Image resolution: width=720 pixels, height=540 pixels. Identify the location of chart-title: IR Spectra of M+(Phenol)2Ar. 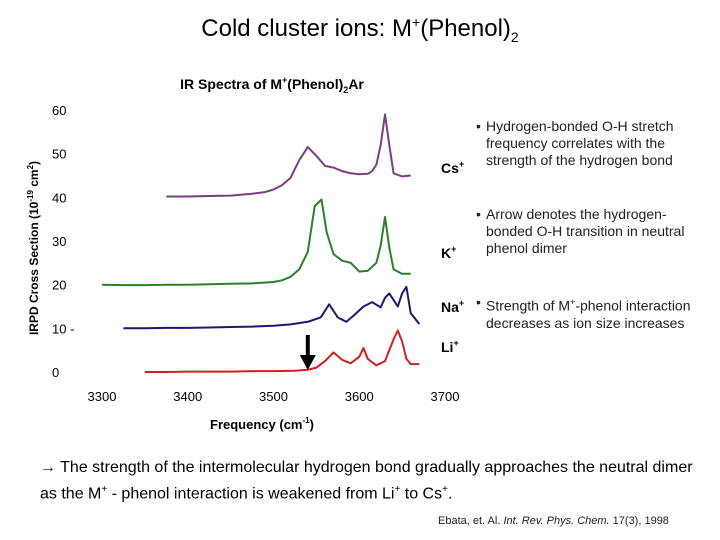
(272, 85).